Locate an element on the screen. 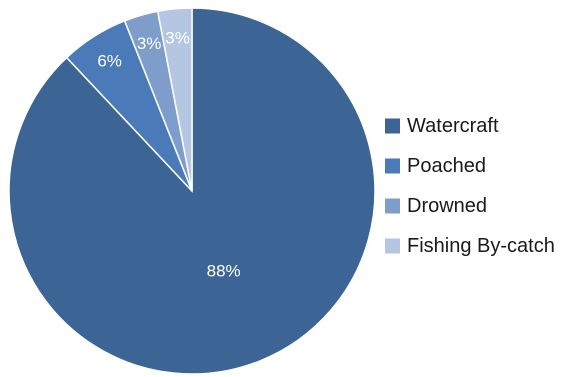 The image size is (580, 377). legend-item-fishing-by-catch: Fishing By-catch is located at coordinates (470, 246).